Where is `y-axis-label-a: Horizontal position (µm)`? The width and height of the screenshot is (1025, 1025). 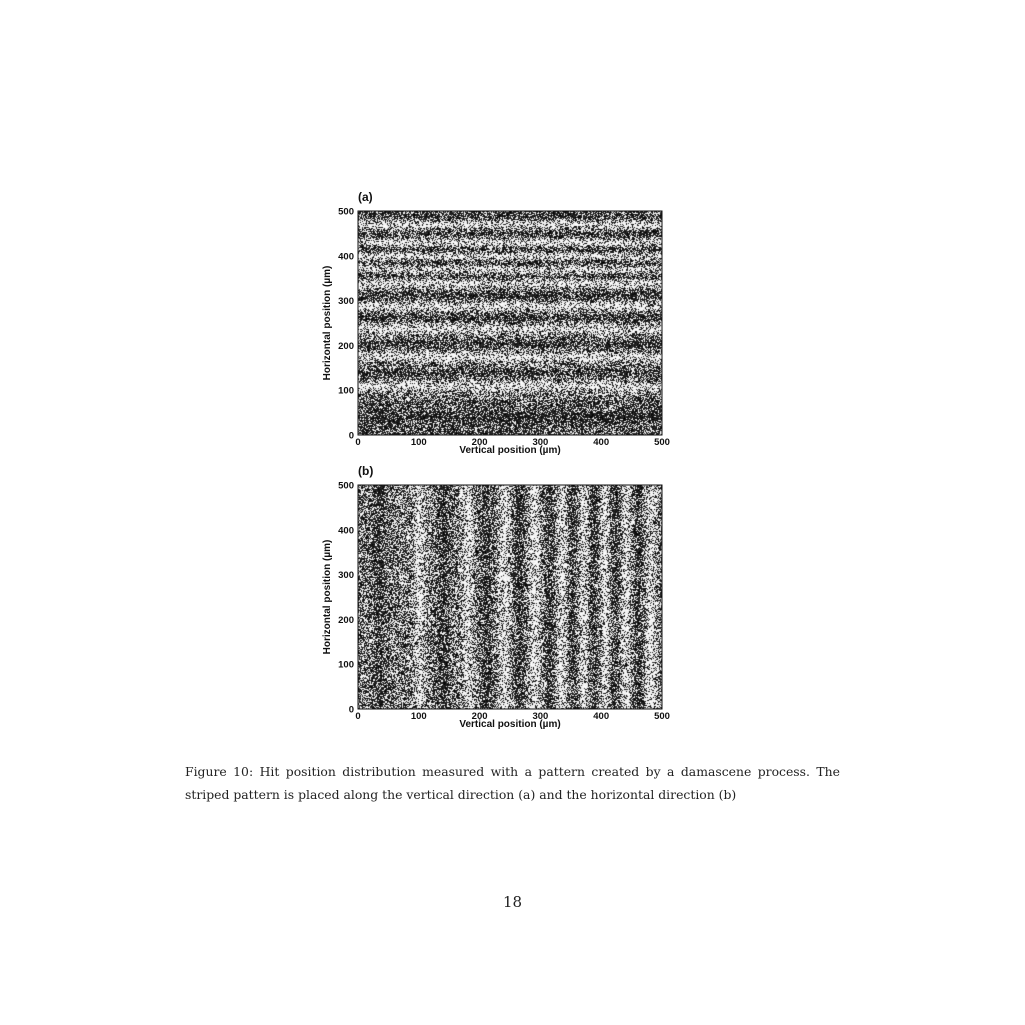 y-axis-label-a: Horizontal position (µm) is located at coordinates (327, 323).